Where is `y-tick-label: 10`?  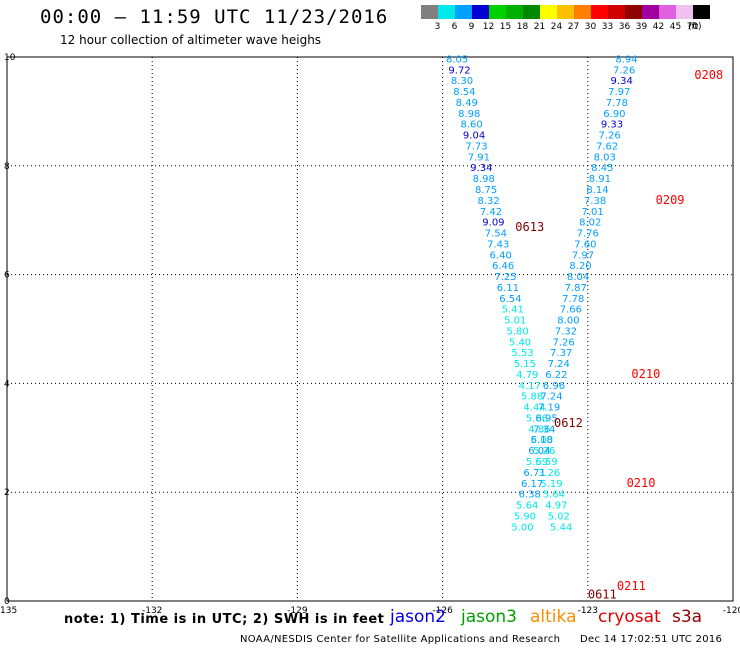
y-tick-label: 10 is located at coordinates (10, 58).